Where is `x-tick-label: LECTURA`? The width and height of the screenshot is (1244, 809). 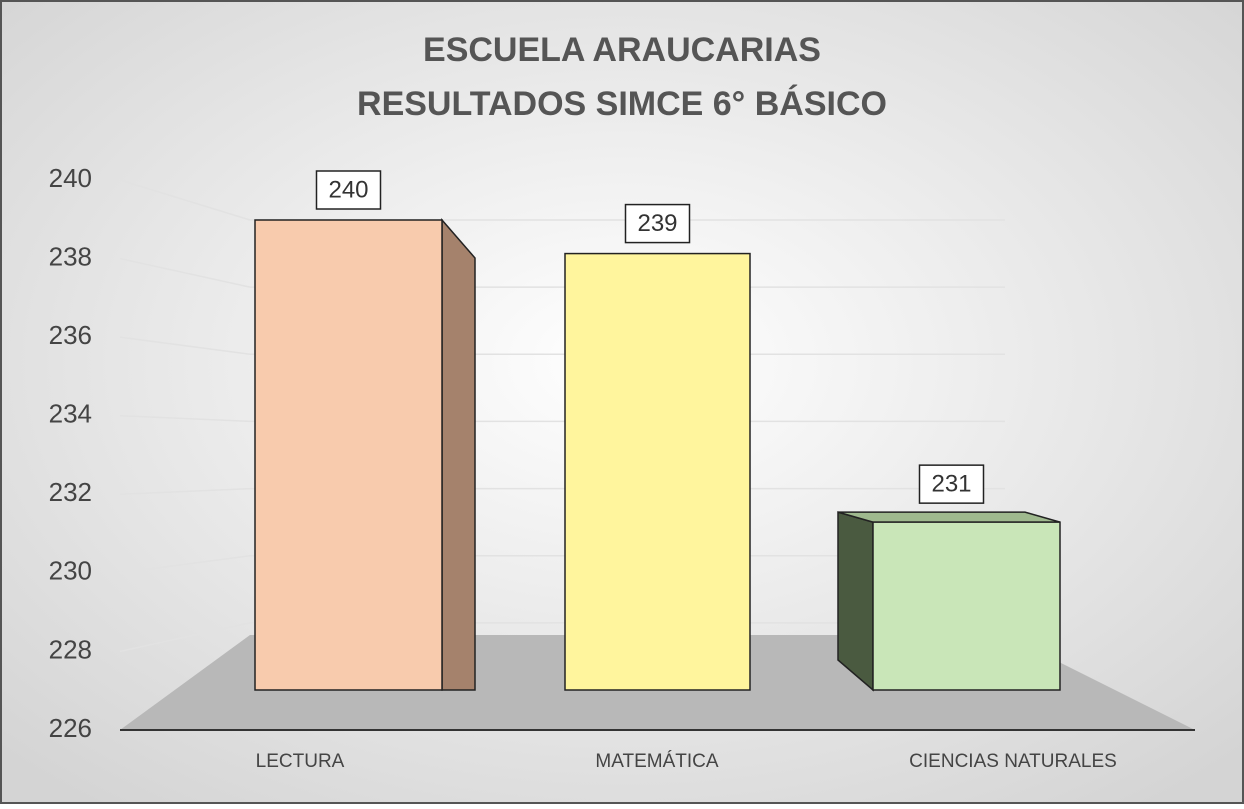 x-tick-label: LECTURA is located at coordinates (300, 761).